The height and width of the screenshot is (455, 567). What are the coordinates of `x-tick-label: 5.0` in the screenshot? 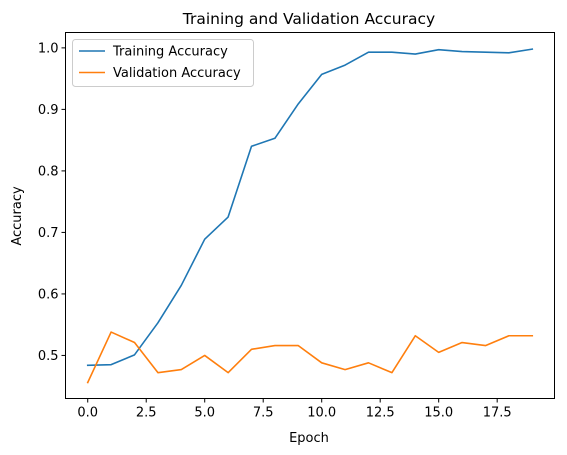 It's located at (204, 413).